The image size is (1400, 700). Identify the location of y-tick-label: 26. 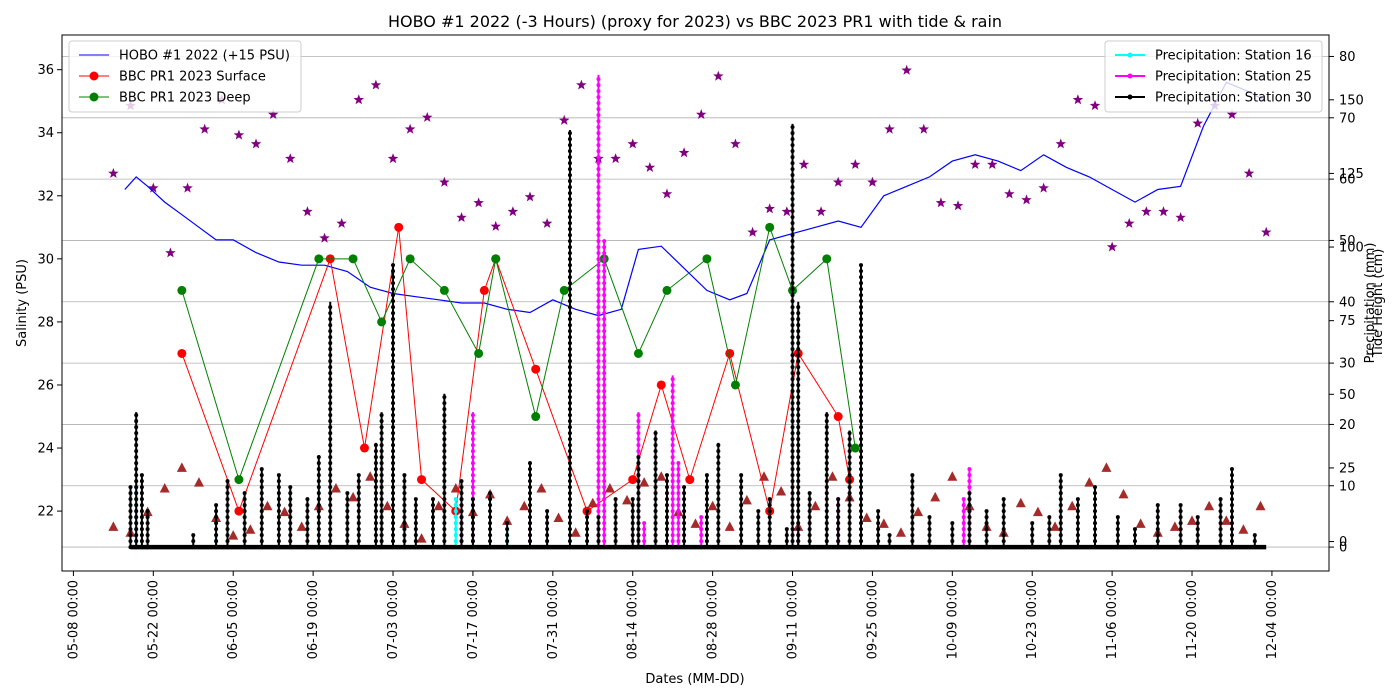
(45, 385).